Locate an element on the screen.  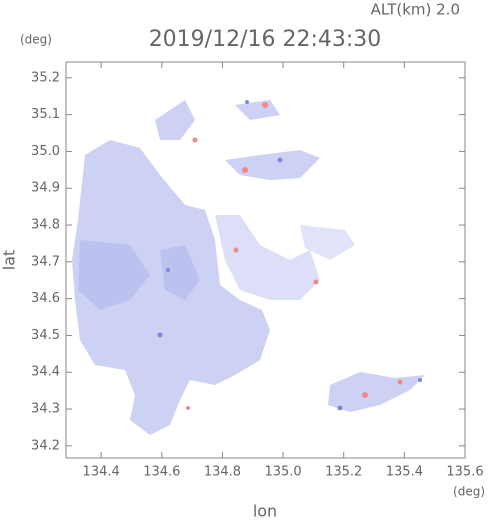
y-unit: (deg) is located at coordinates (36, 40).